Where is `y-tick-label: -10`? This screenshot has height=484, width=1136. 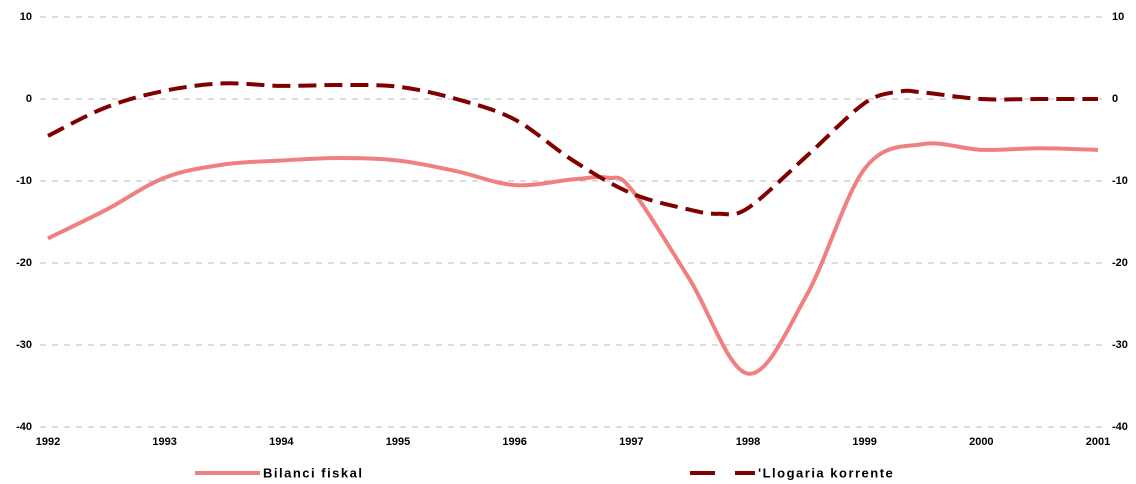
y-tick-label: -10 is located at coordinates (24, 181).